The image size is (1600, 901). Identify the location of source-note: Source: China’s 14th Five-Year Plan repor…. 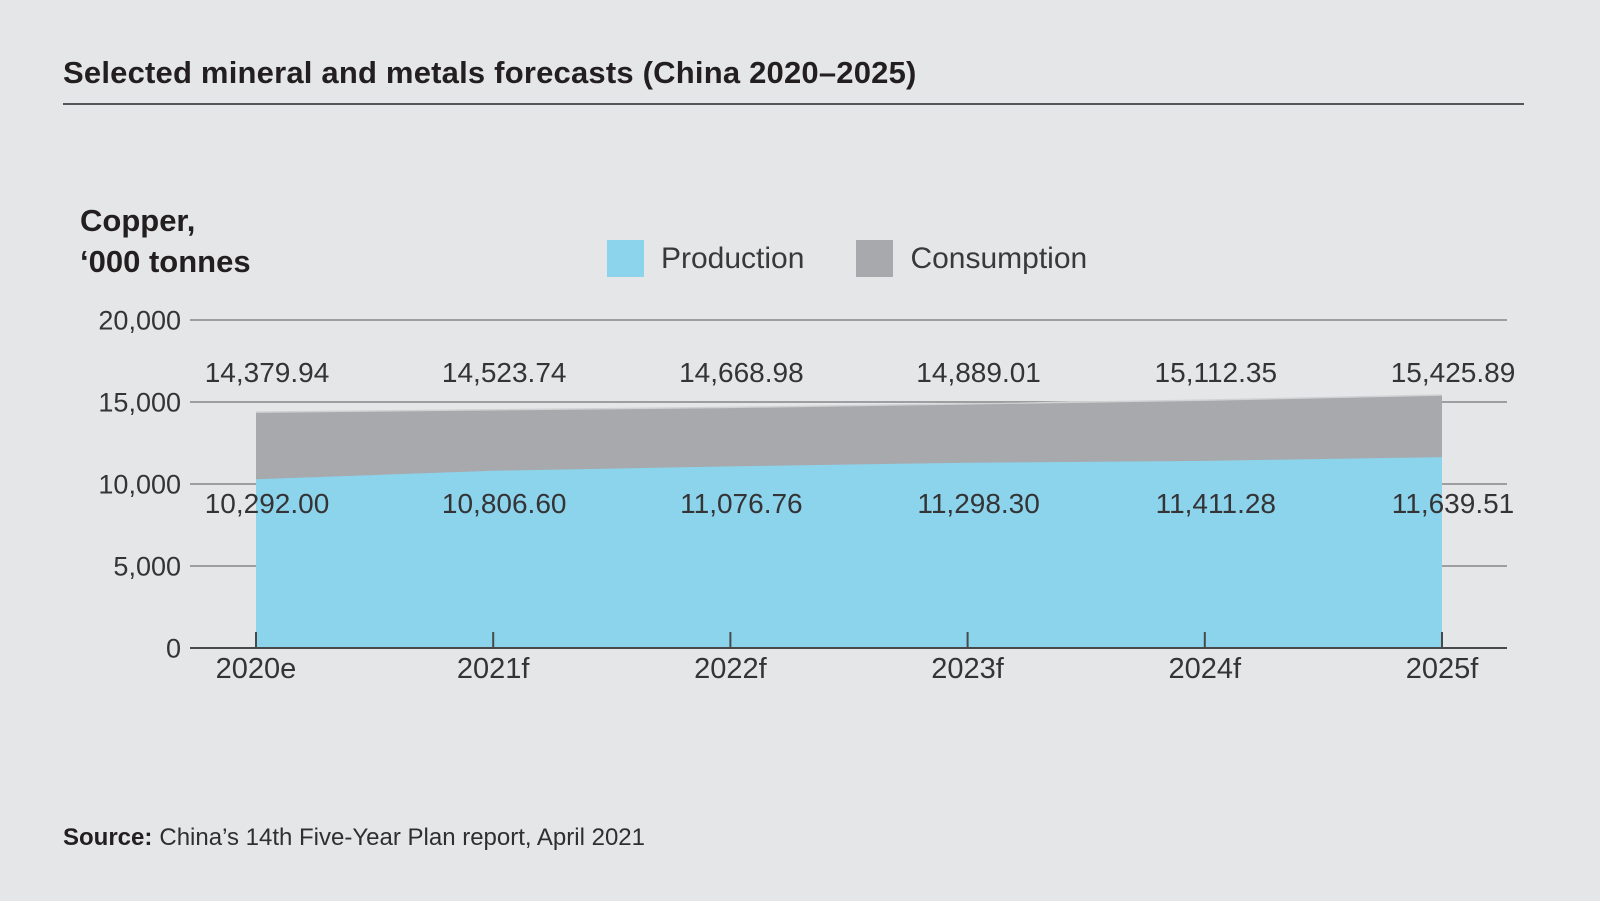
(354, 838).